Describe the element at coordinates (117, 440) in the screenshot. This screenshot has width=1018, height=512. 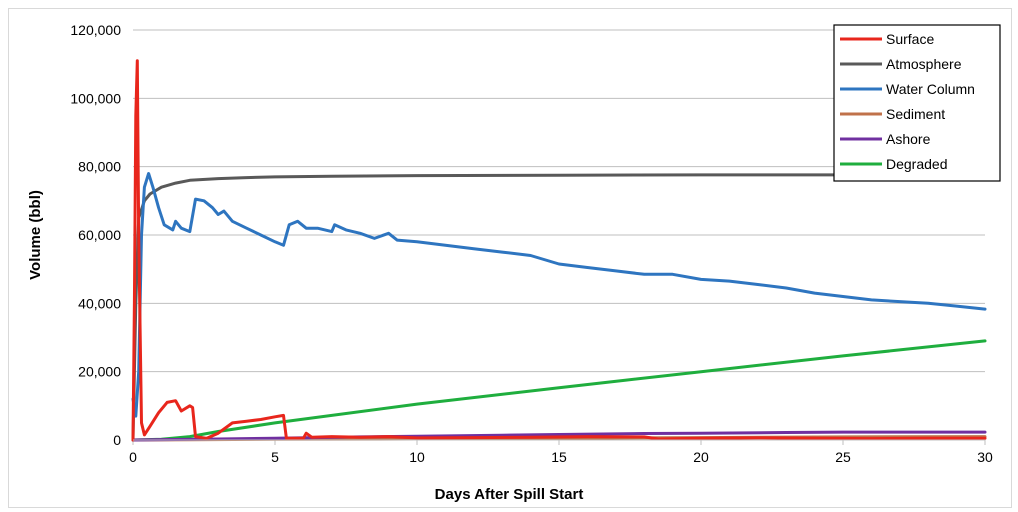
I see `y-tick-label: 0` at that location.